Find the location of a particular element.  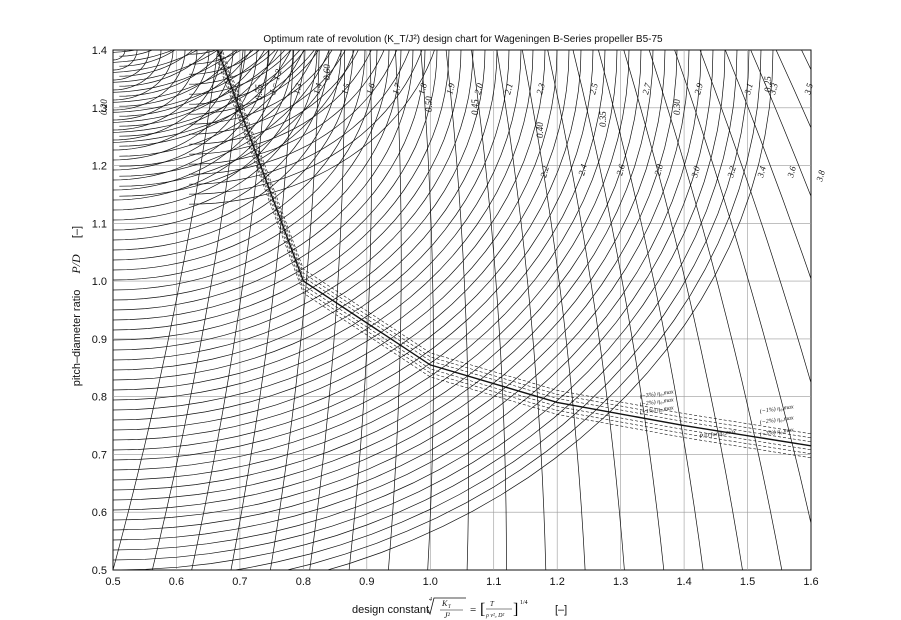

y-tick-label: 0.7 is located at coordinates (99, 455).